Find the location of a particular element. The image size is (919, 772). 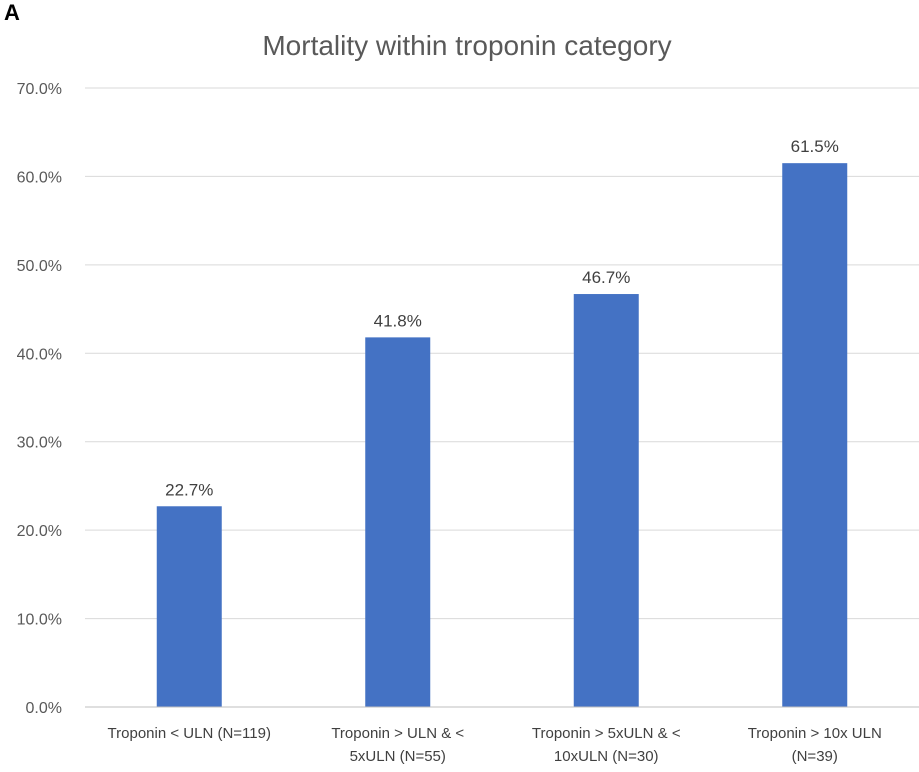

chart-title: Mortality within troponin category is located at coordinates (466, 45).